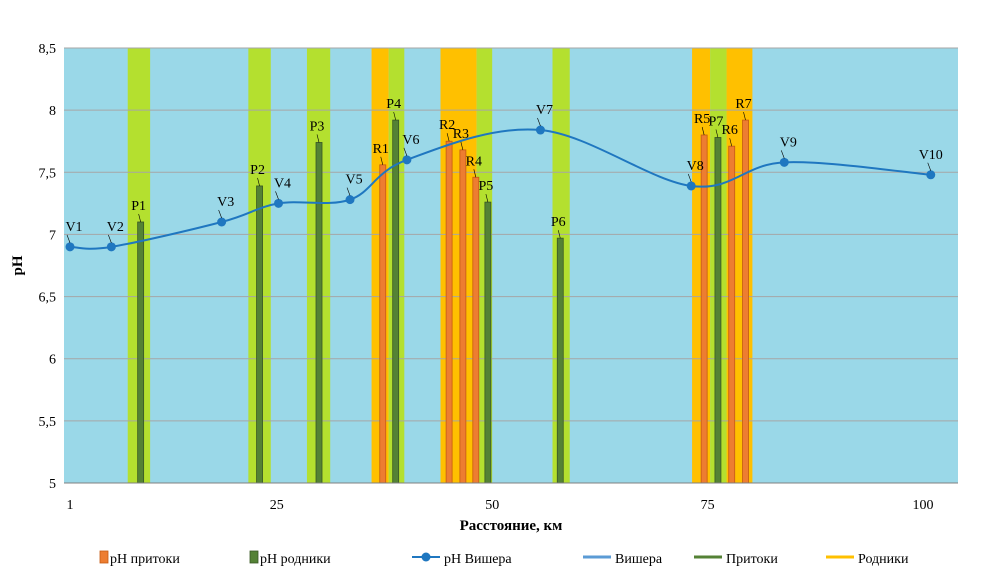 This screenshot has height=588, width=1004. Describe the element at coordinates (383, 324) in the screenshot. I see `bar-R1` at that location.